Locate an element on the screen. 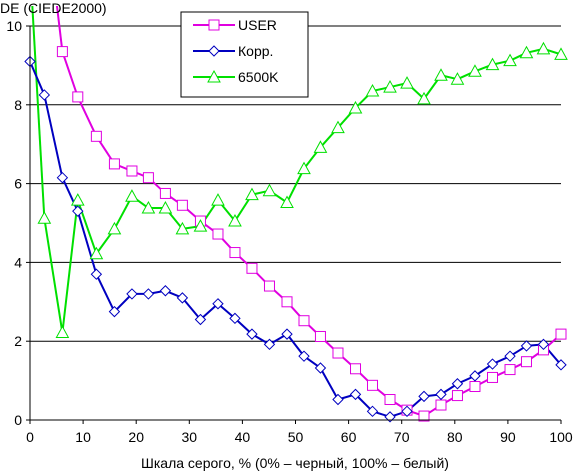  legend-label-2: 6500K is located at coordinates (258, 77).